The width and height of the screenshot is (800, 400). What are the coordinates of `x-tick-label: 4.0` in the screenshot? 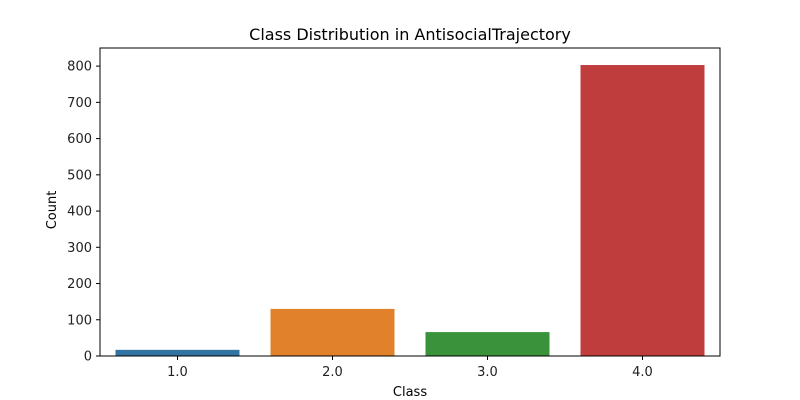 It's located at (642, 372).